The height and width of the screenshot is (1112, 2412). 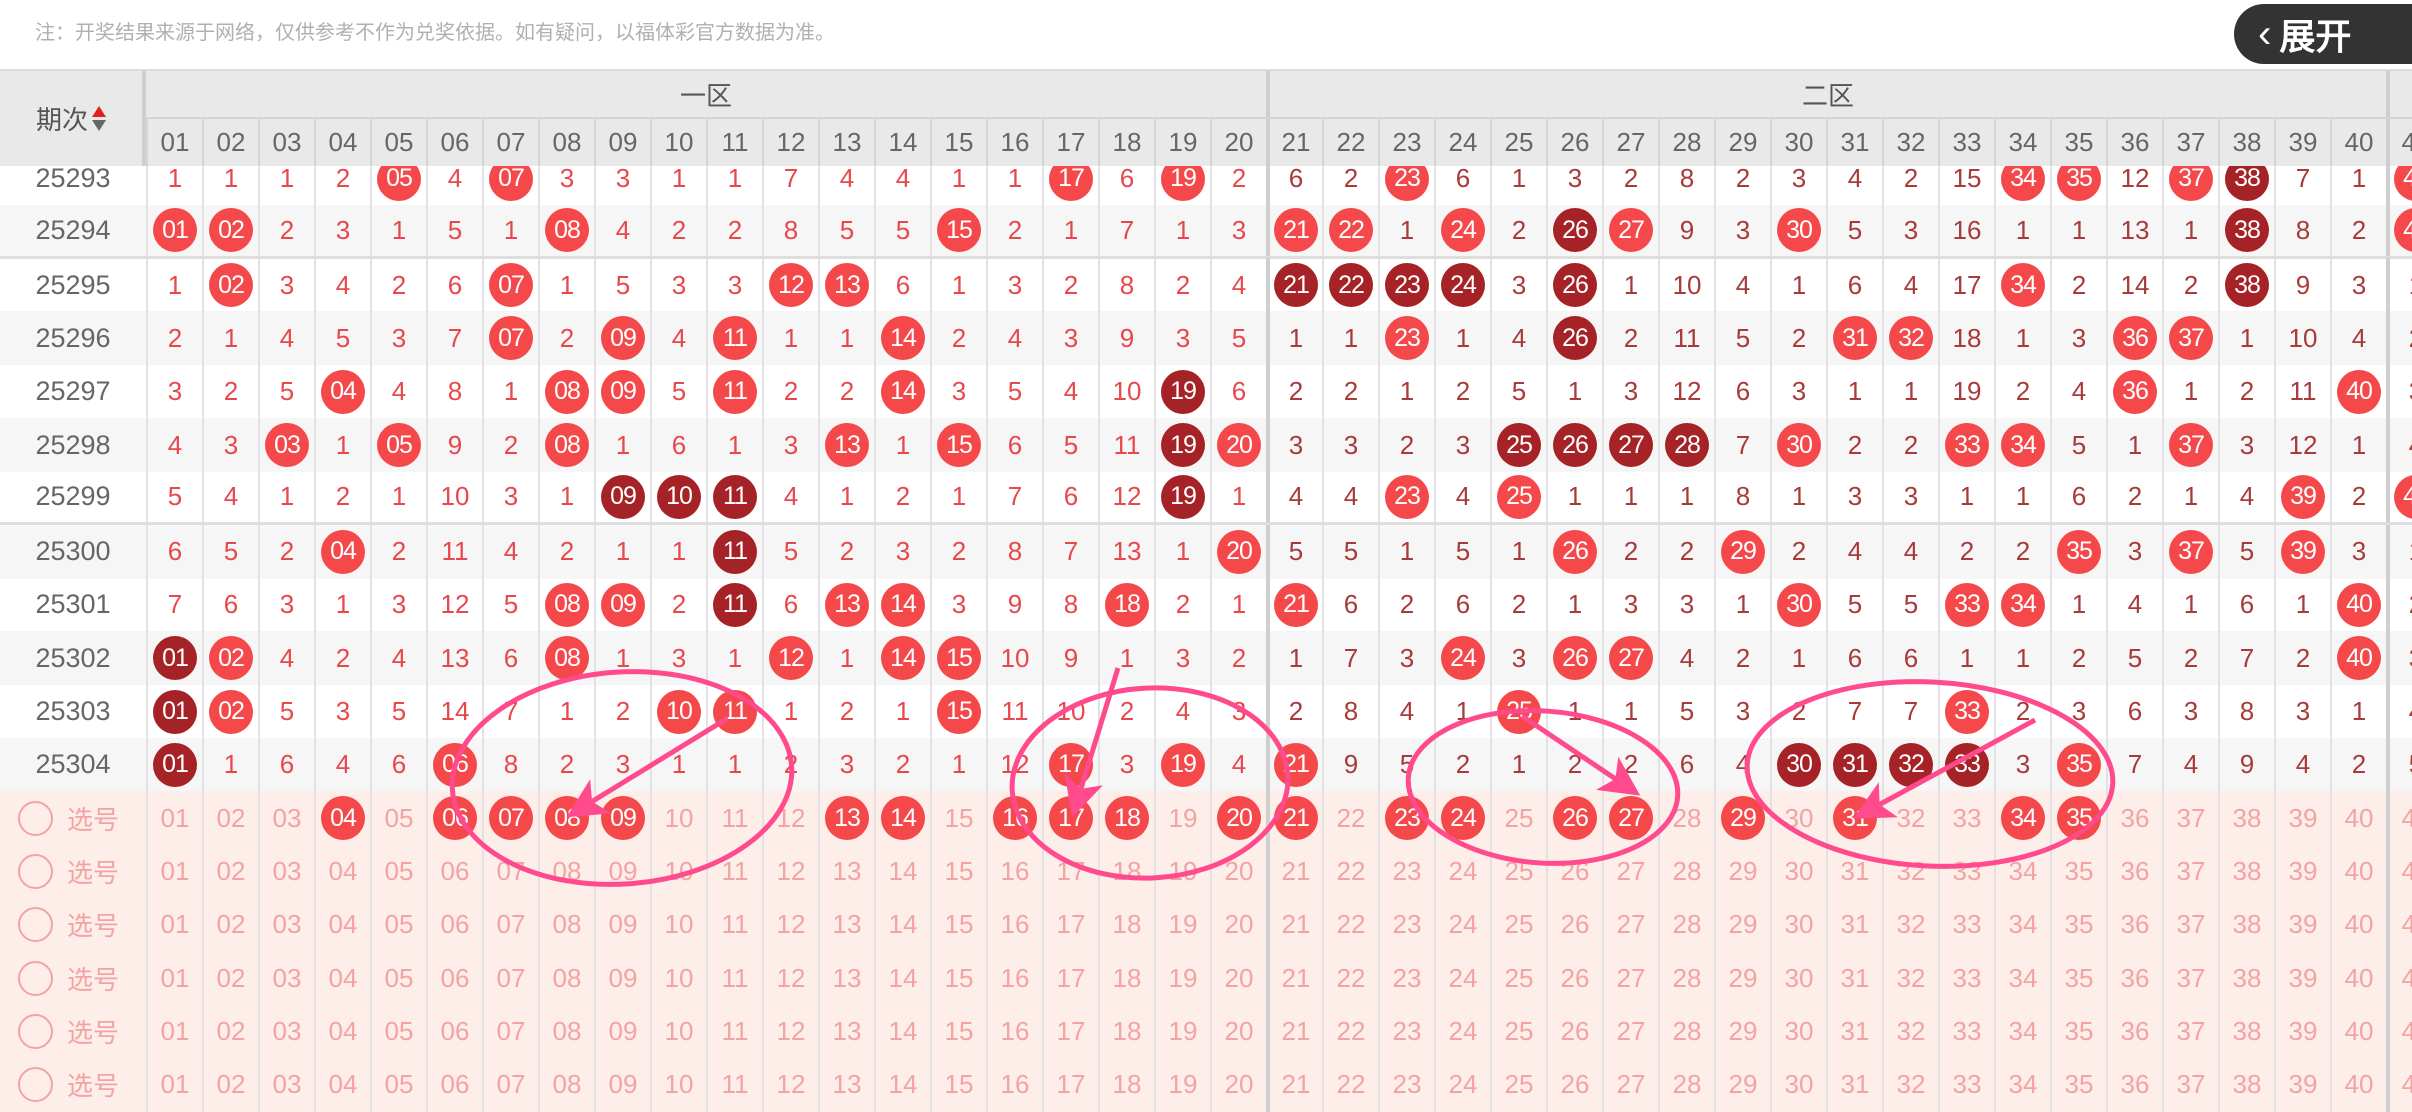 What do you see at coordinates (511, 818) in the screenshot?
I see `picked-ball: 07` at bounding box center [511, 818].